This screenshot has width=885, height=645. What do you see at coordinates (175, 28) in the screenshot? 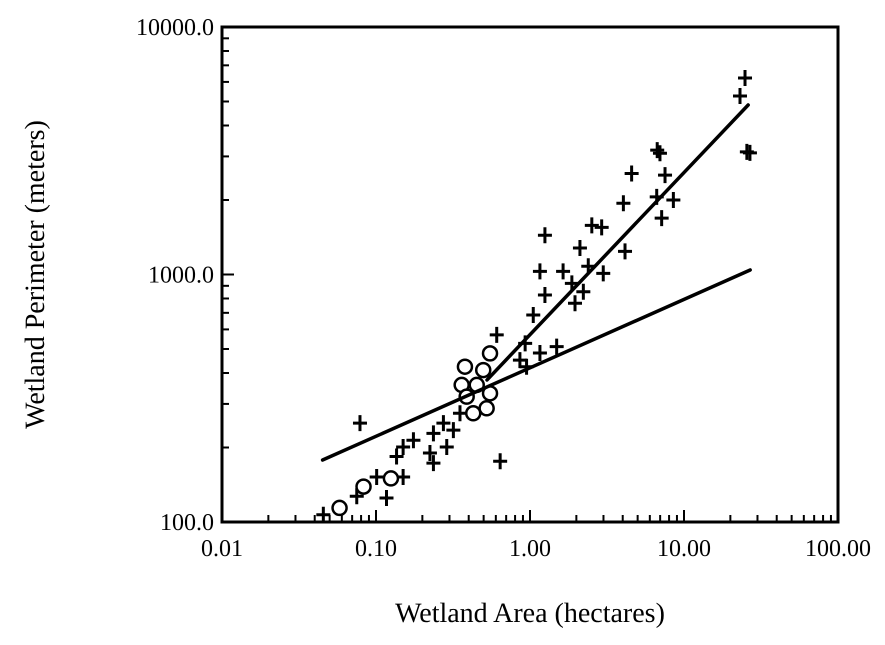
I see `y-tick-label: 10000.0` at bounding box center [175, 28].